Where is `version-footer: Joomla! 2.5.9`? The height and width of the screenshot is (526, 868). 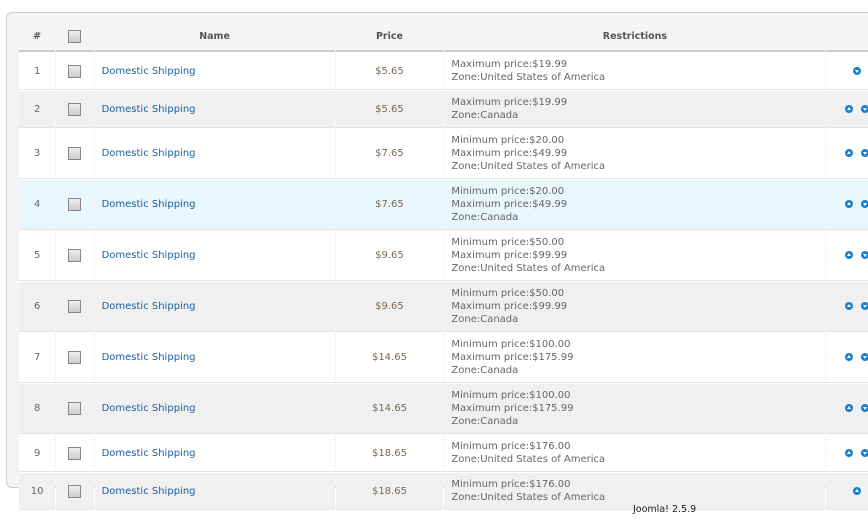 version-footer: Joomla! 2.5.9 is located at coordinates (665, 509).